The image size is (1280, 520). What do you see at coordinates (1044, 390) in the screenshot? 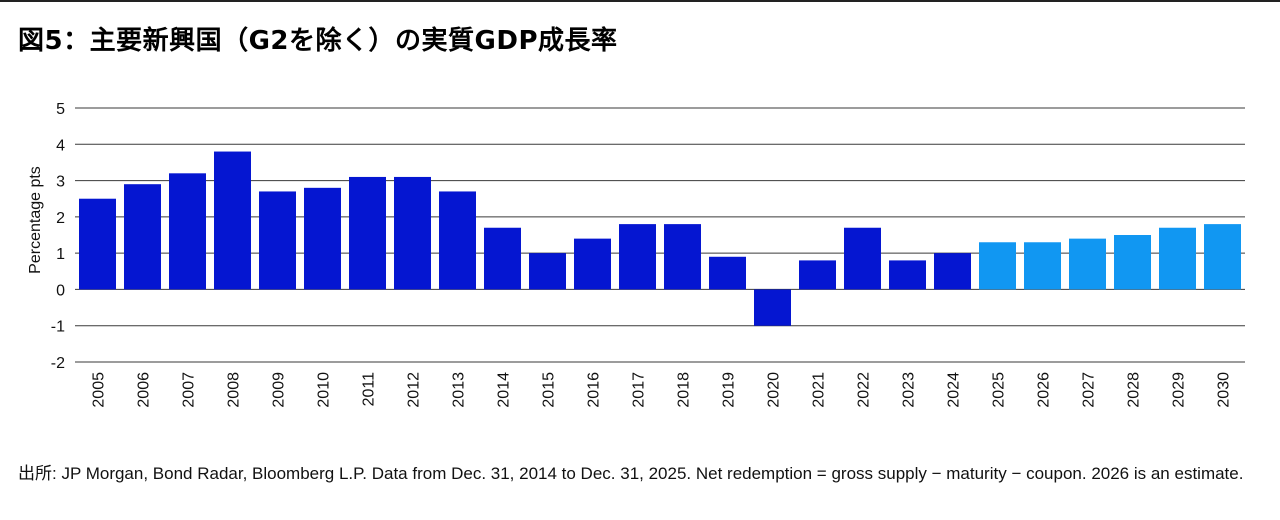
I see `x-tick-label: 2026` at bounding box center [1044, 390].